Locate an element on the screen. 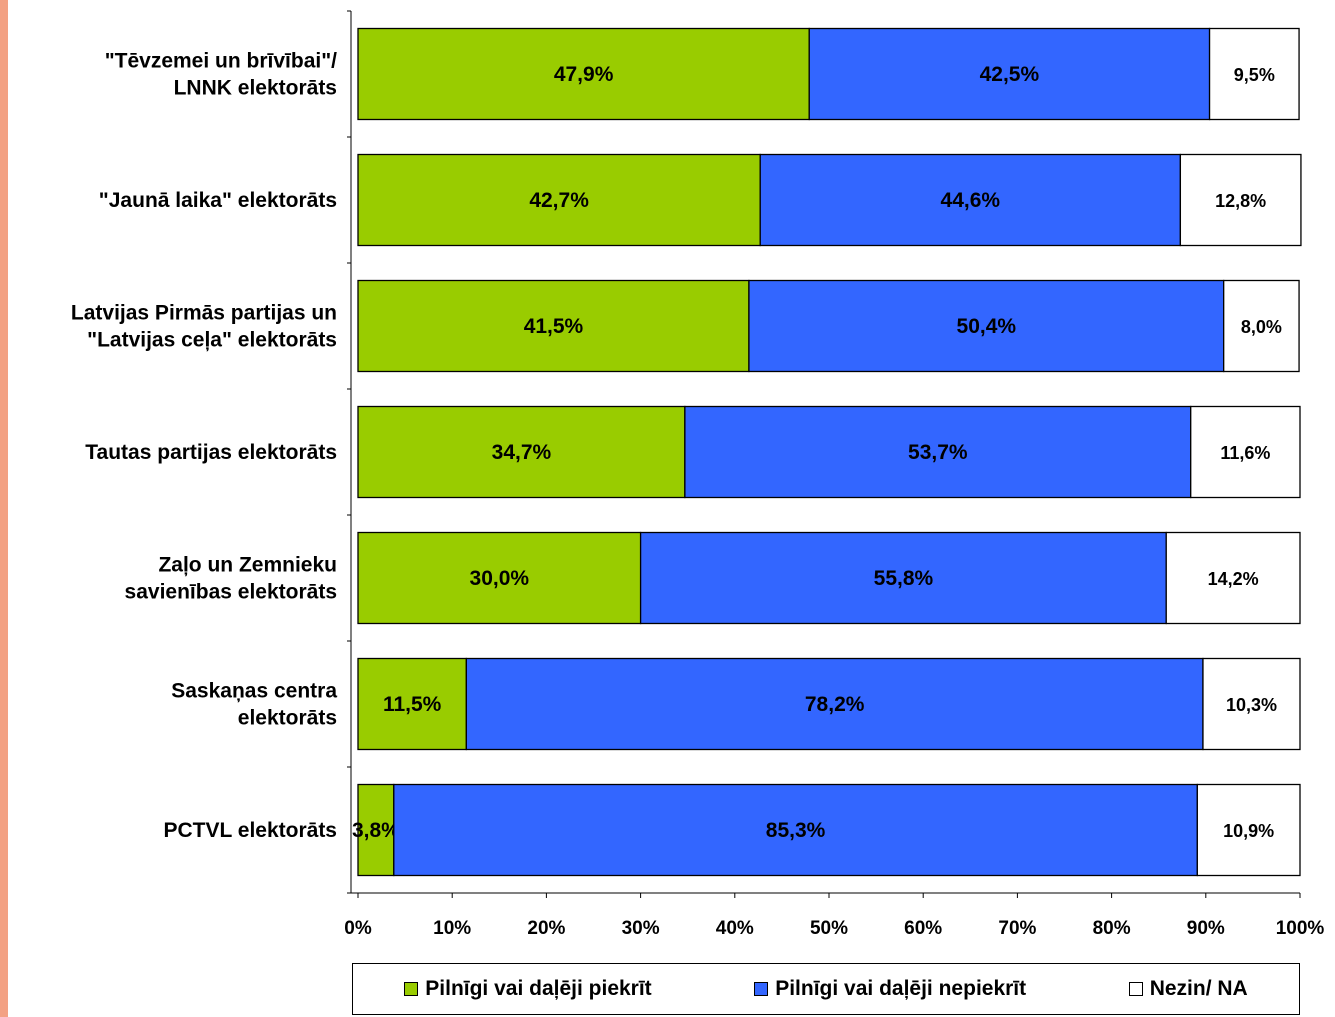 The image size is (1335, 1017). legend-label-disagree: Pilnīgi vai daļēji nepiekrīt is located at coordinates (901, 988).